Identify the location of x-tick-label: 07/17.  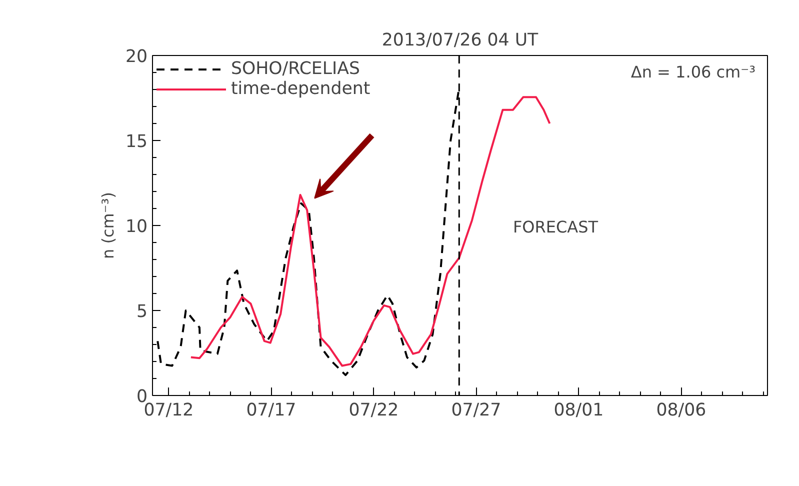
(271, 410).